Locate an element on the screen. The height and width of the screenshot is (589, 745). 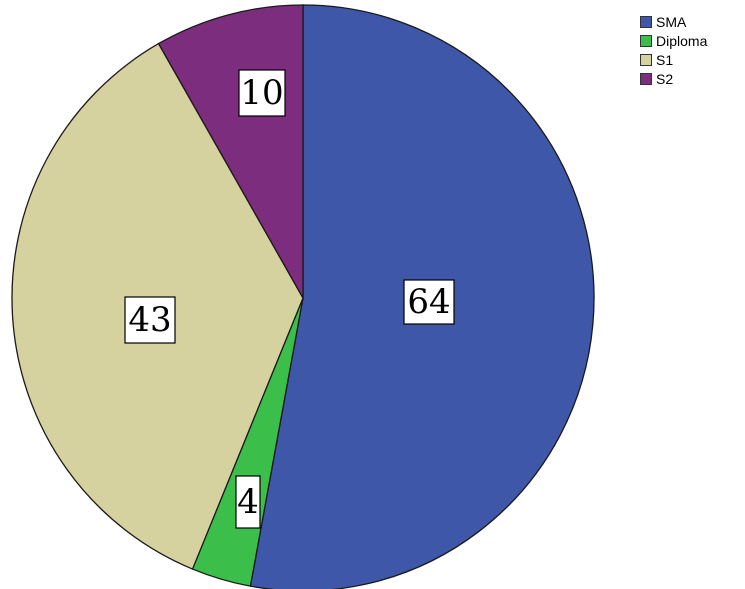
legend-swatch-s1 is located at coordinates (646, 59).